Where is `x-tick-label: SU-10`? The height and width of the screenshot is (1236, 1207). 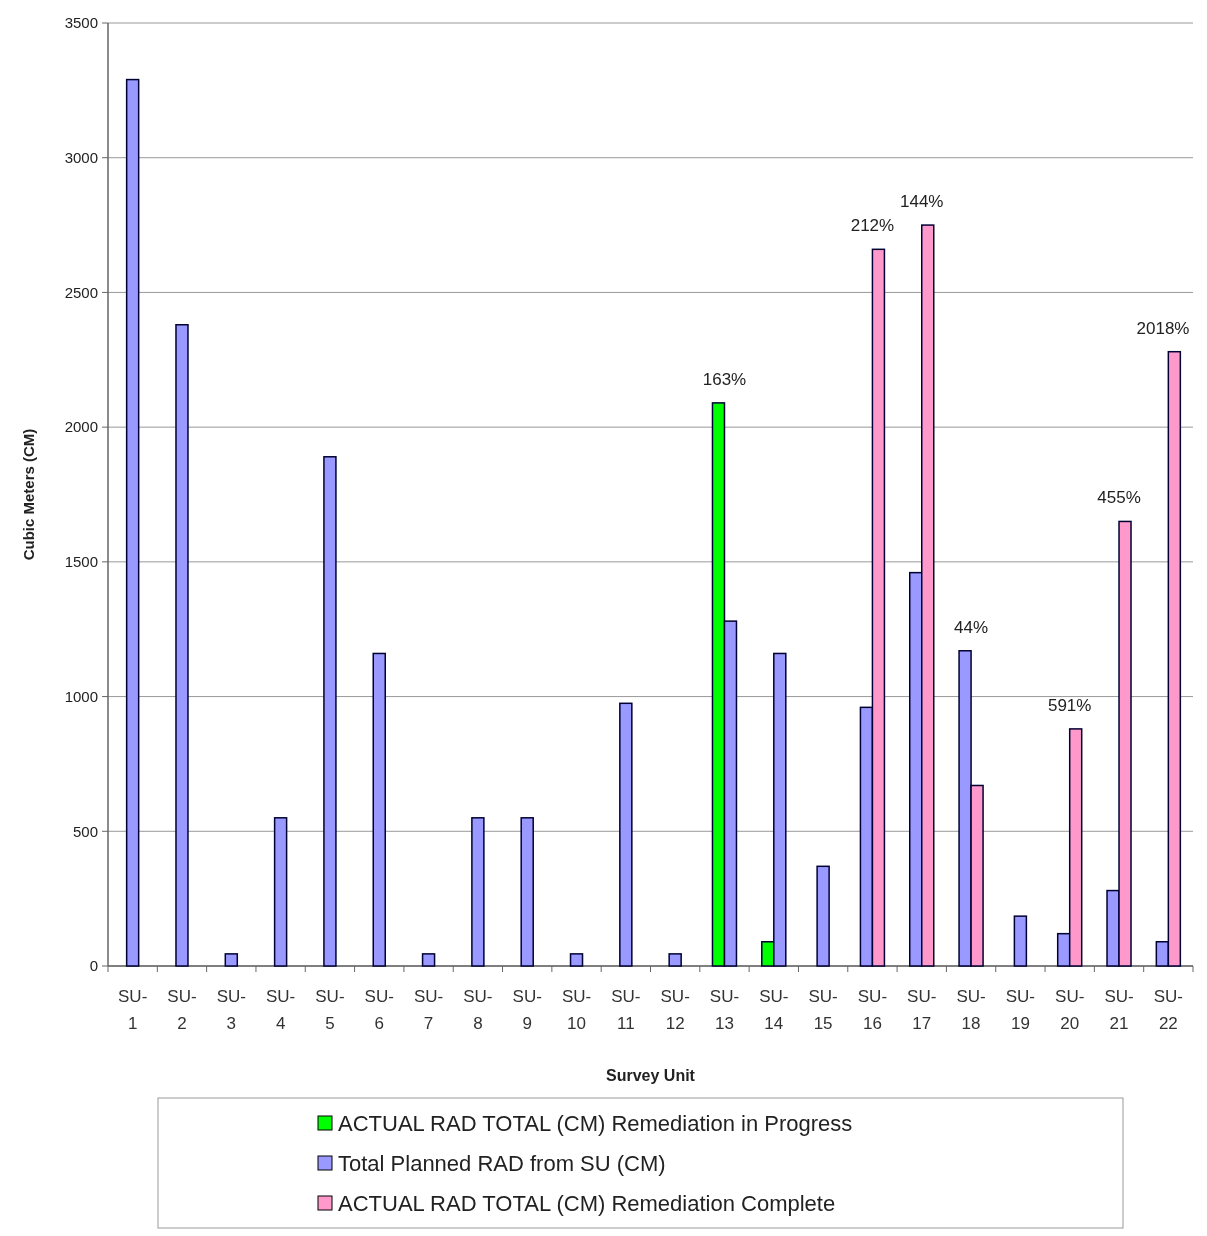
x-tick-label: SU-10 is located at coordinates (576, 1010).